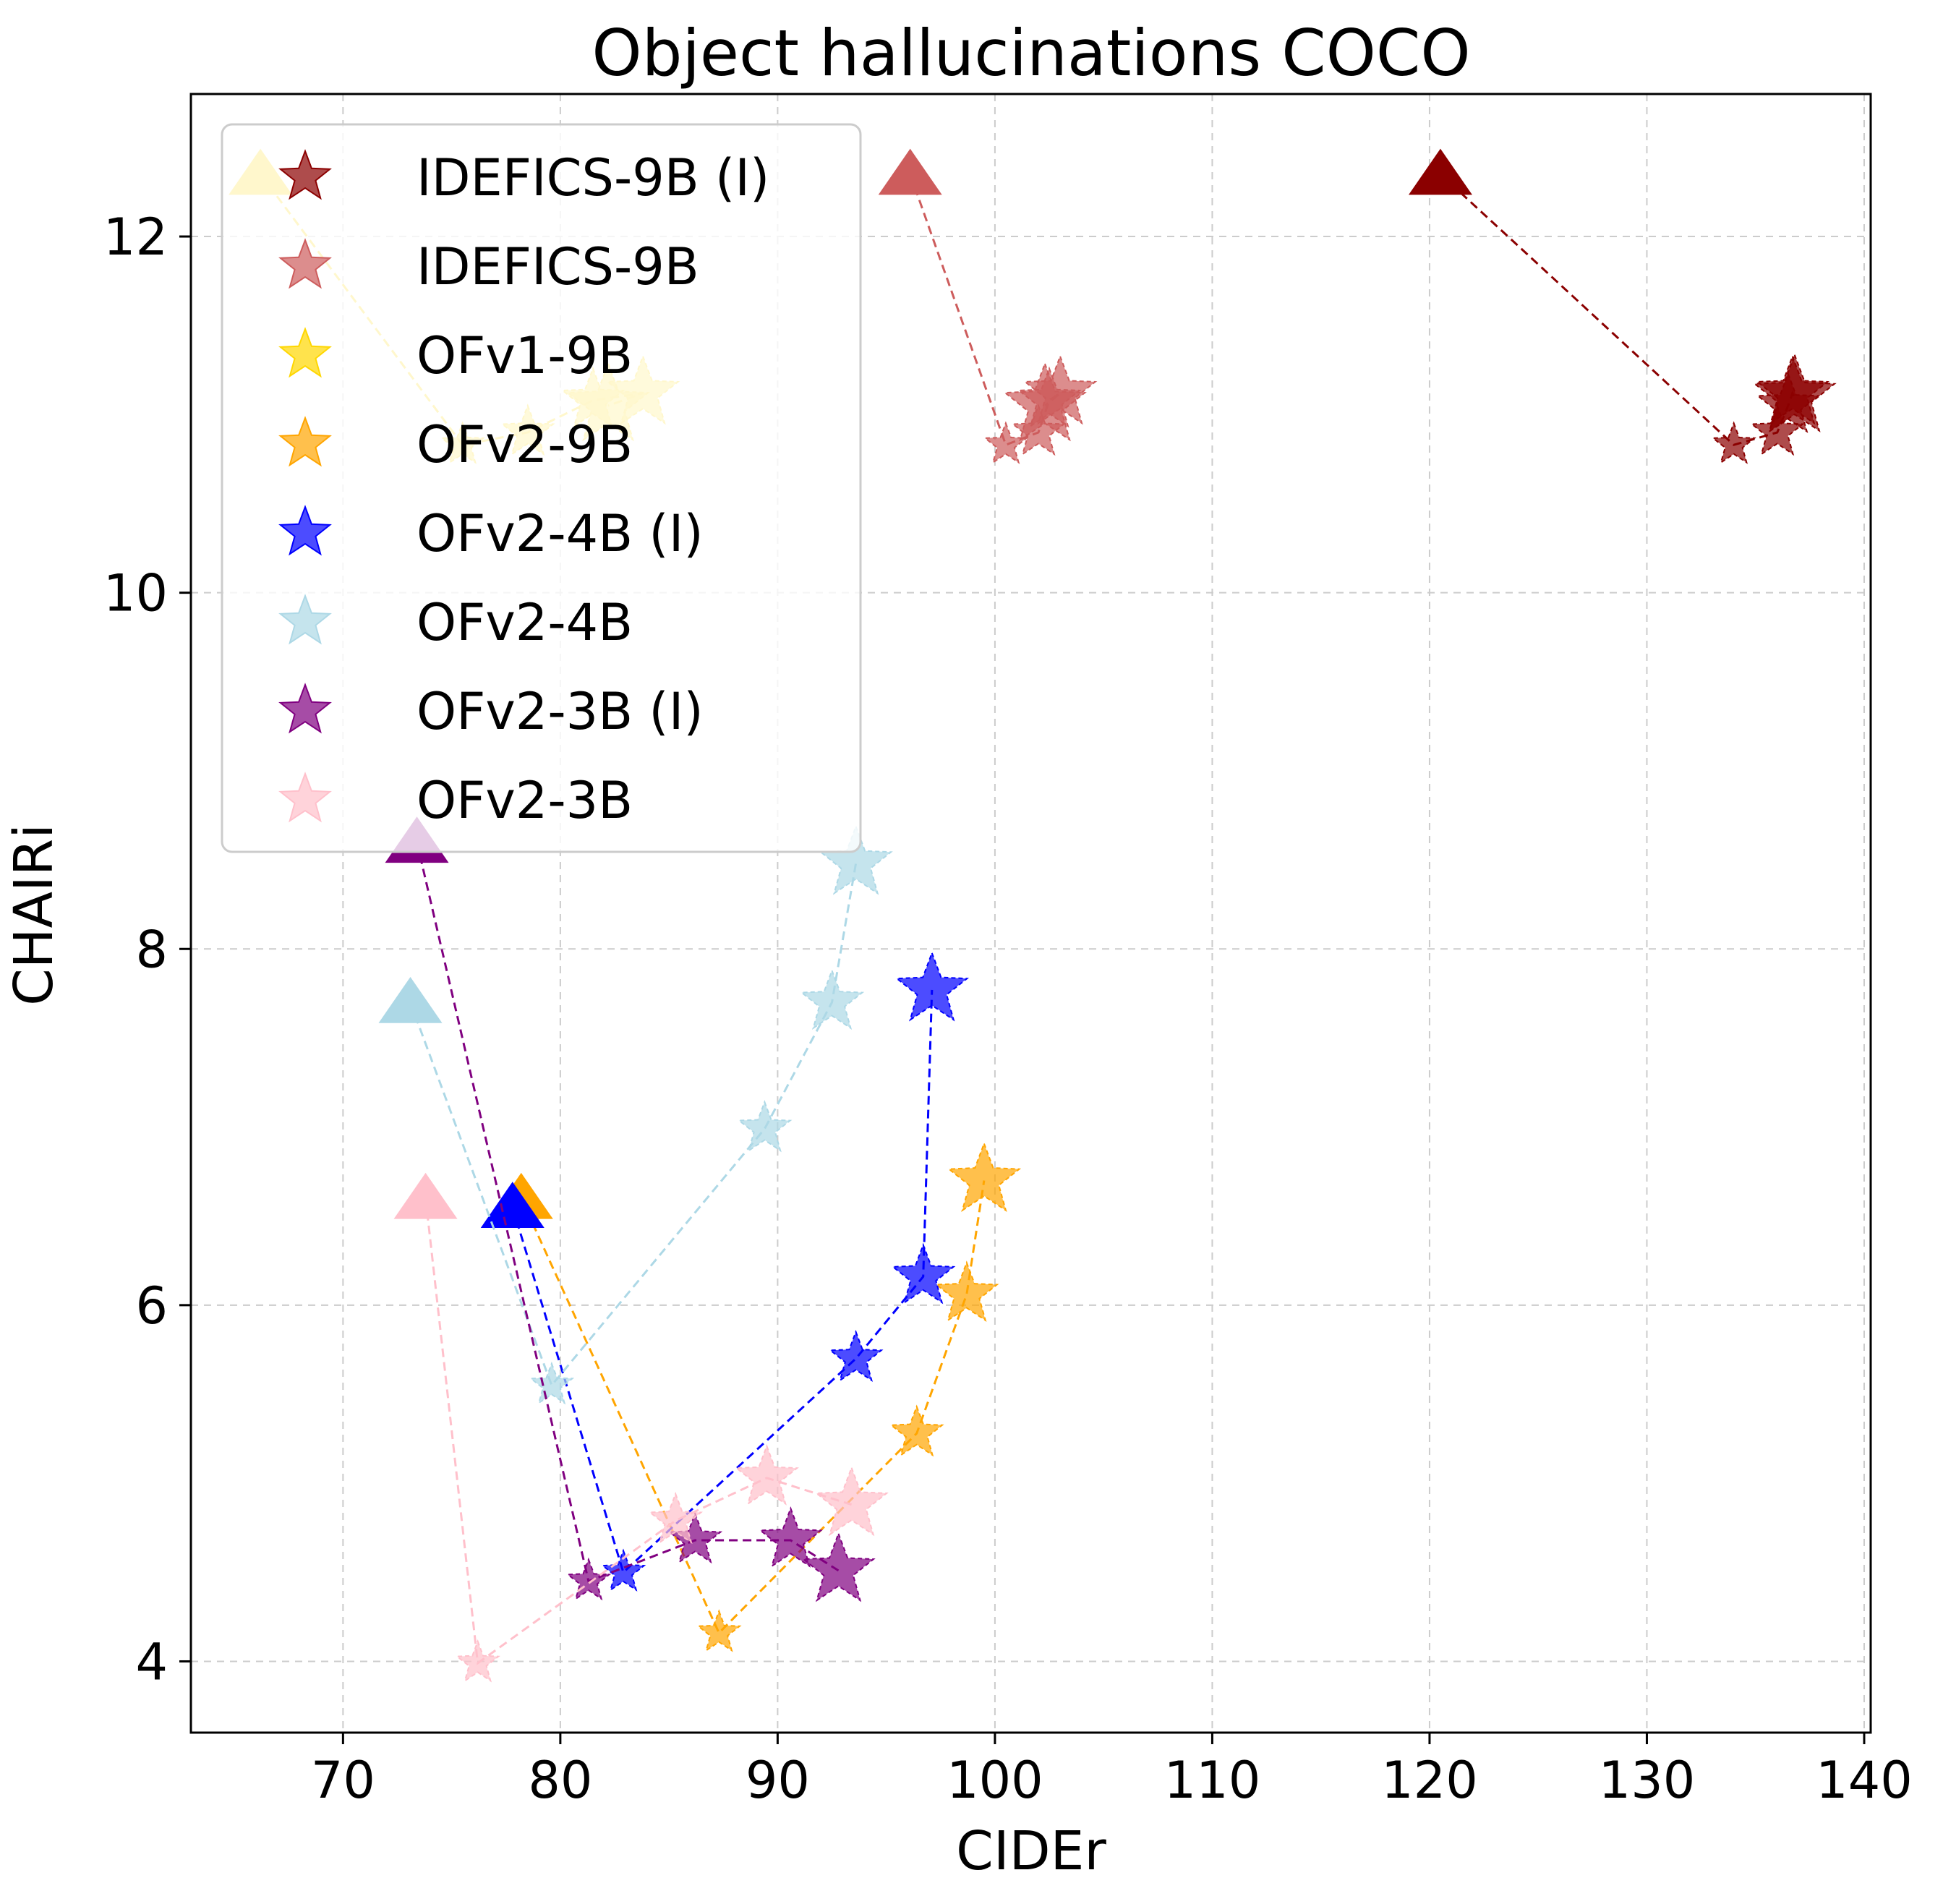 The width and height of the screenshot is (1943, 1904). I want to click on y-tick-label: 10, so click(136, 593).